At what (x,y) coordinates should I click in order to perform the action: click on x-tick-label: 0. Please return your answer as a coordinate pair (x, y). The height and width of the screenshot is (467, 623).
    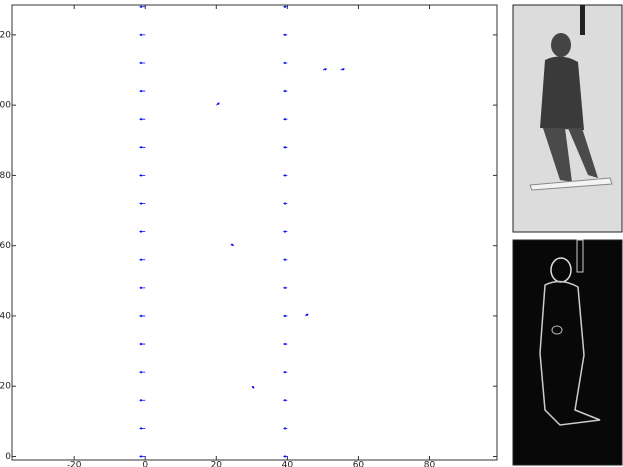
    Looking at the image, I should click on (145, 464).